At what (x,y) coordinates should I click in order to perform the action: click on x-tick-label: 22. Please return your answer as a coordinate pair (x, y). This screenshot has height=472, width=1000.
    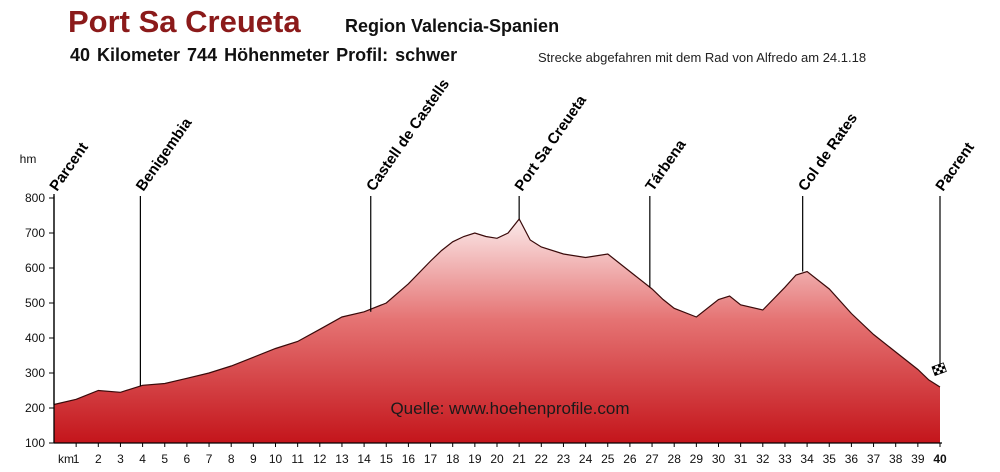
    Looking at the image, I should click on (542, 459).